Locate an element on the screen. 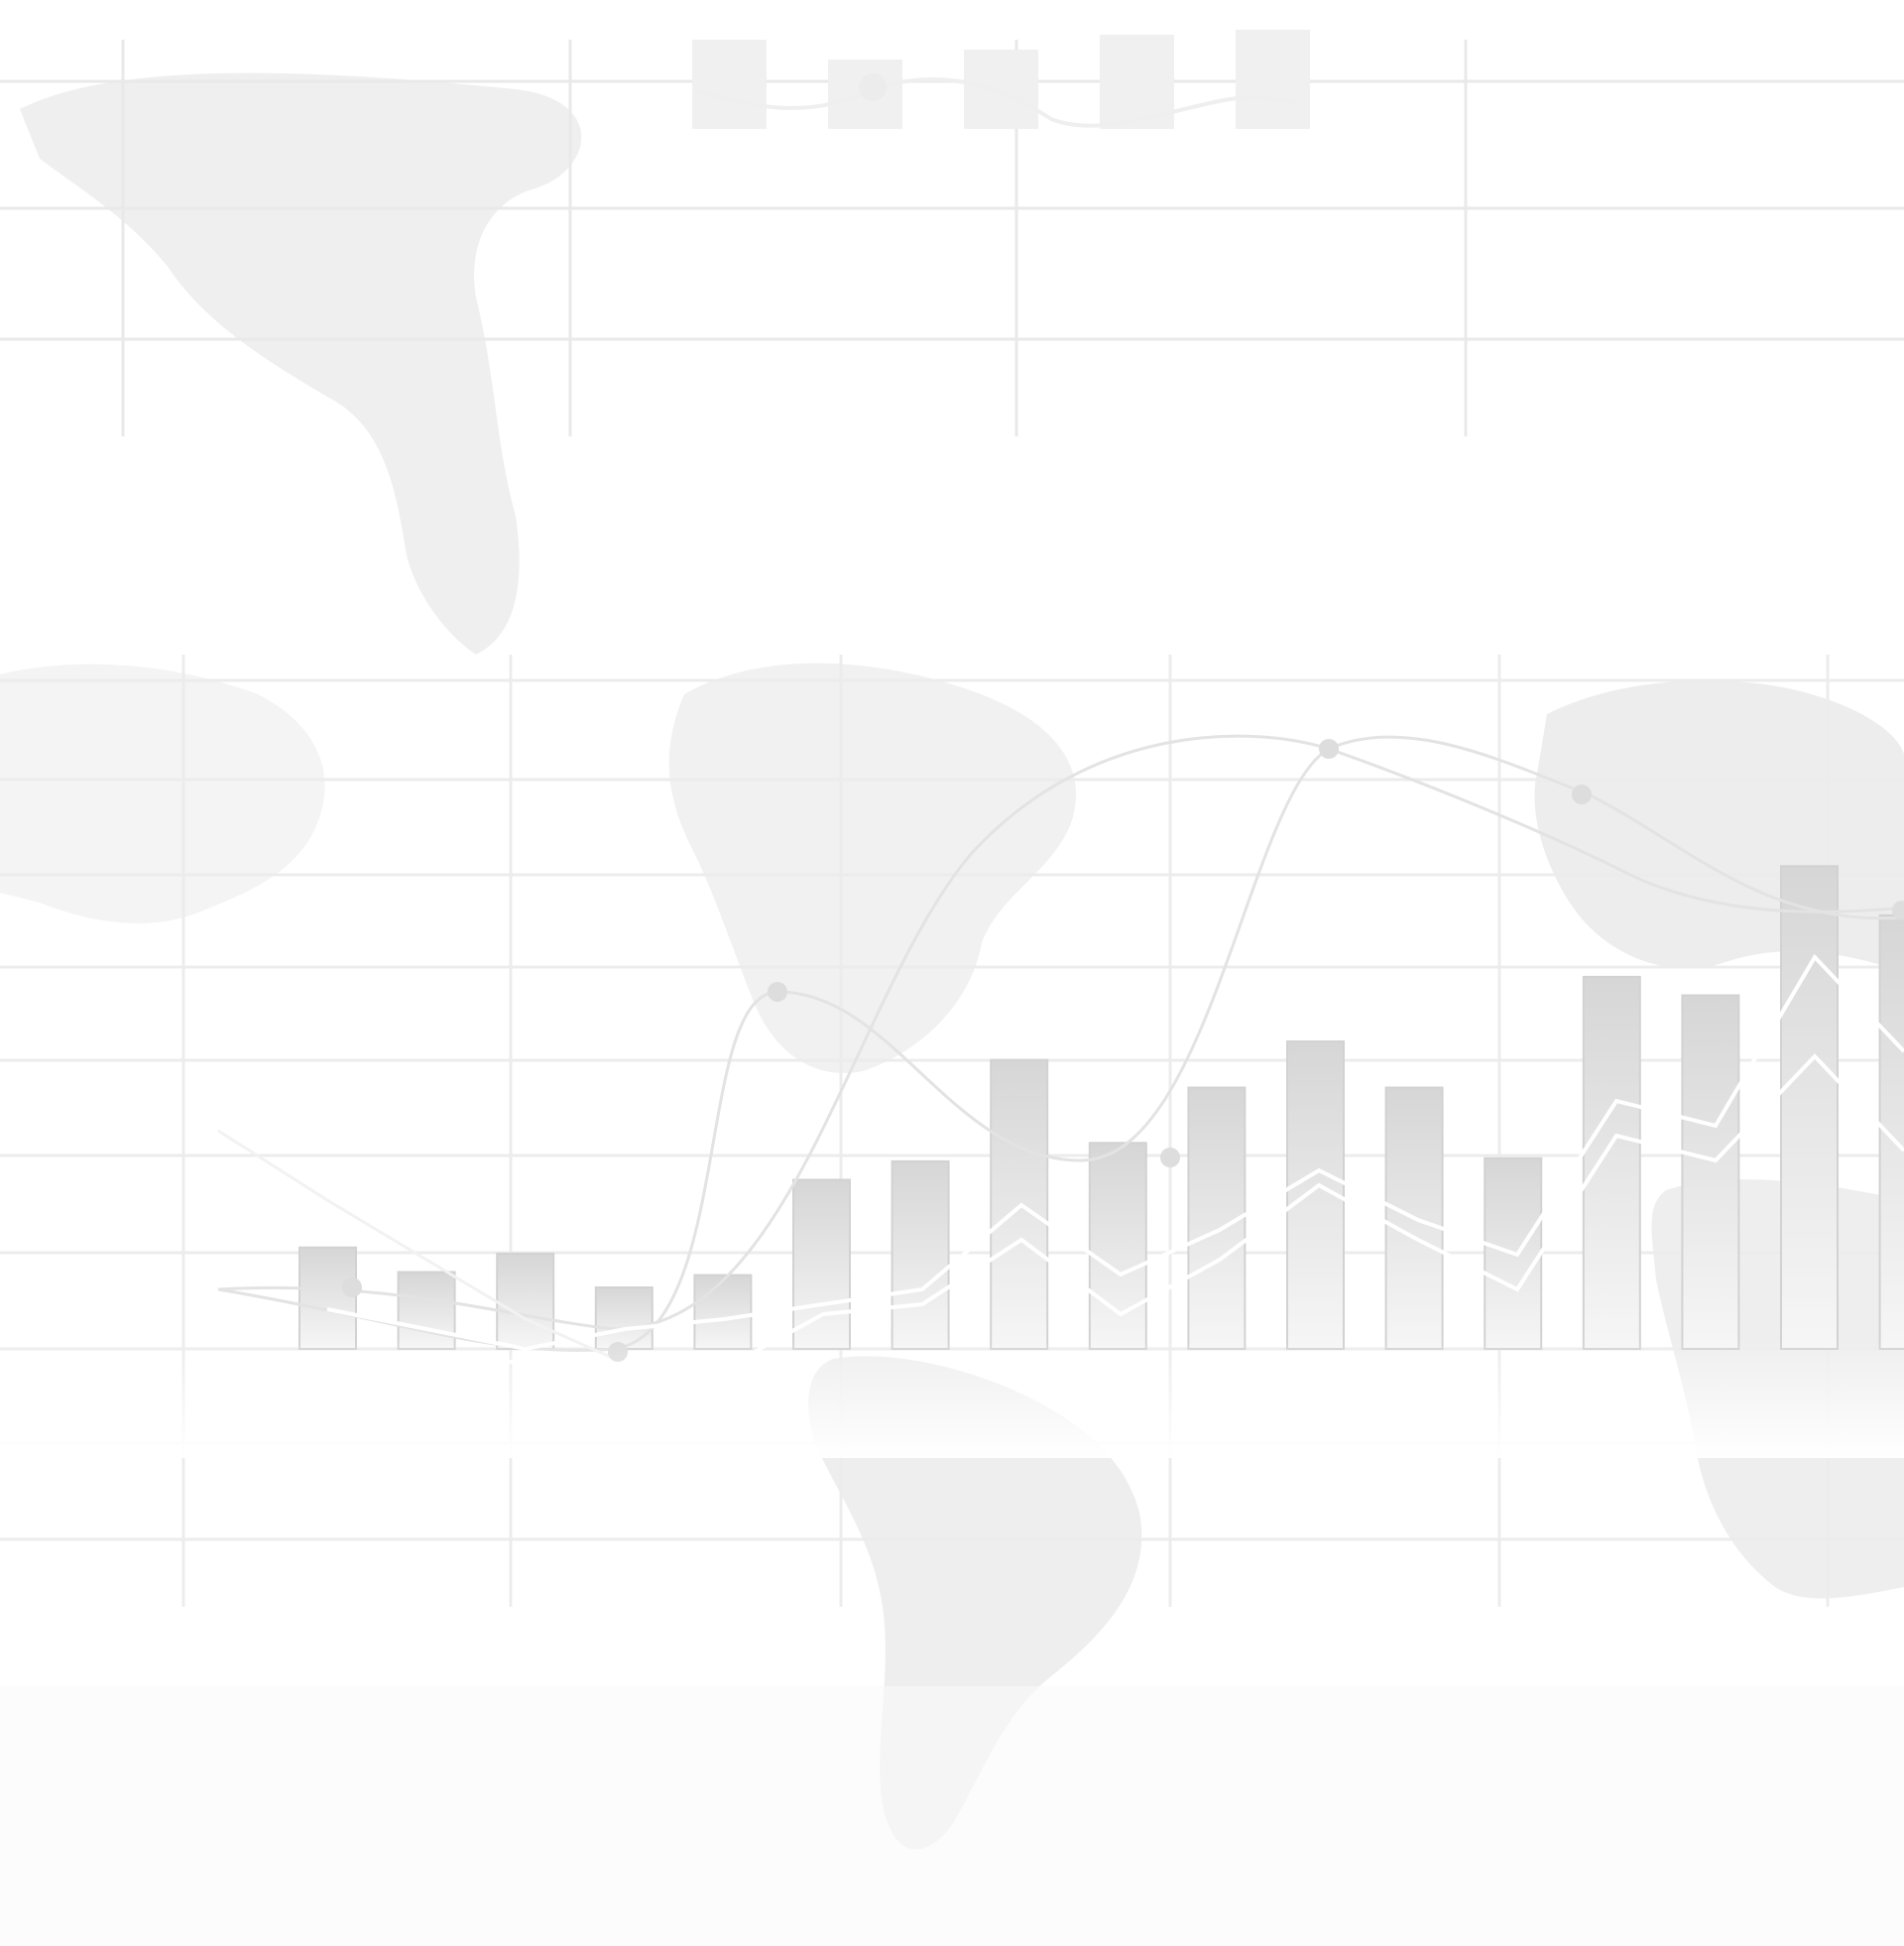 Image resolution: width=1904 pixels, height=1946 pixels. upper-bar-group is located at coordinates (1001, 79).